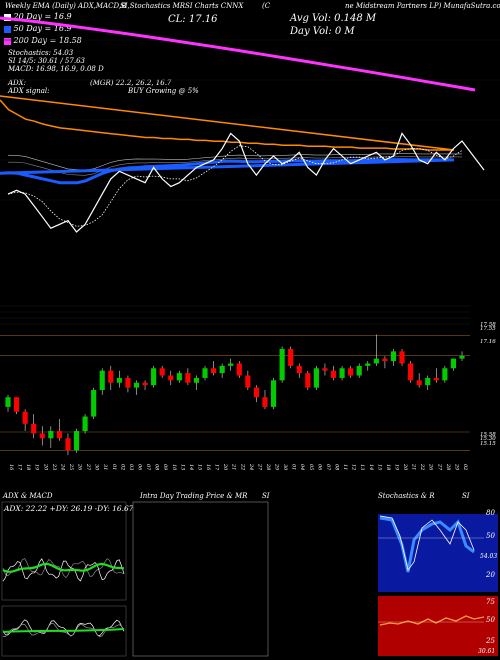 The image size is (500, 660). Describe the element at coordinates (217, 467) in the screenshot. I see `x-tick-label: 17 Nov` at that location.